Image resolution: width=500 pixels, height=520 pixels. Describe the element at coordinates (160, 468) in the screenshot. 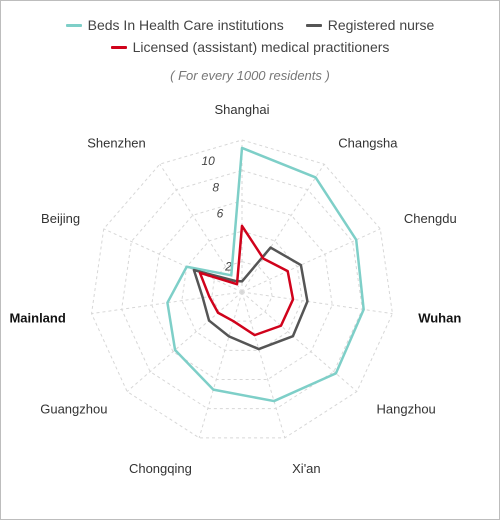

I see `category-label: Chongqing` at that location.